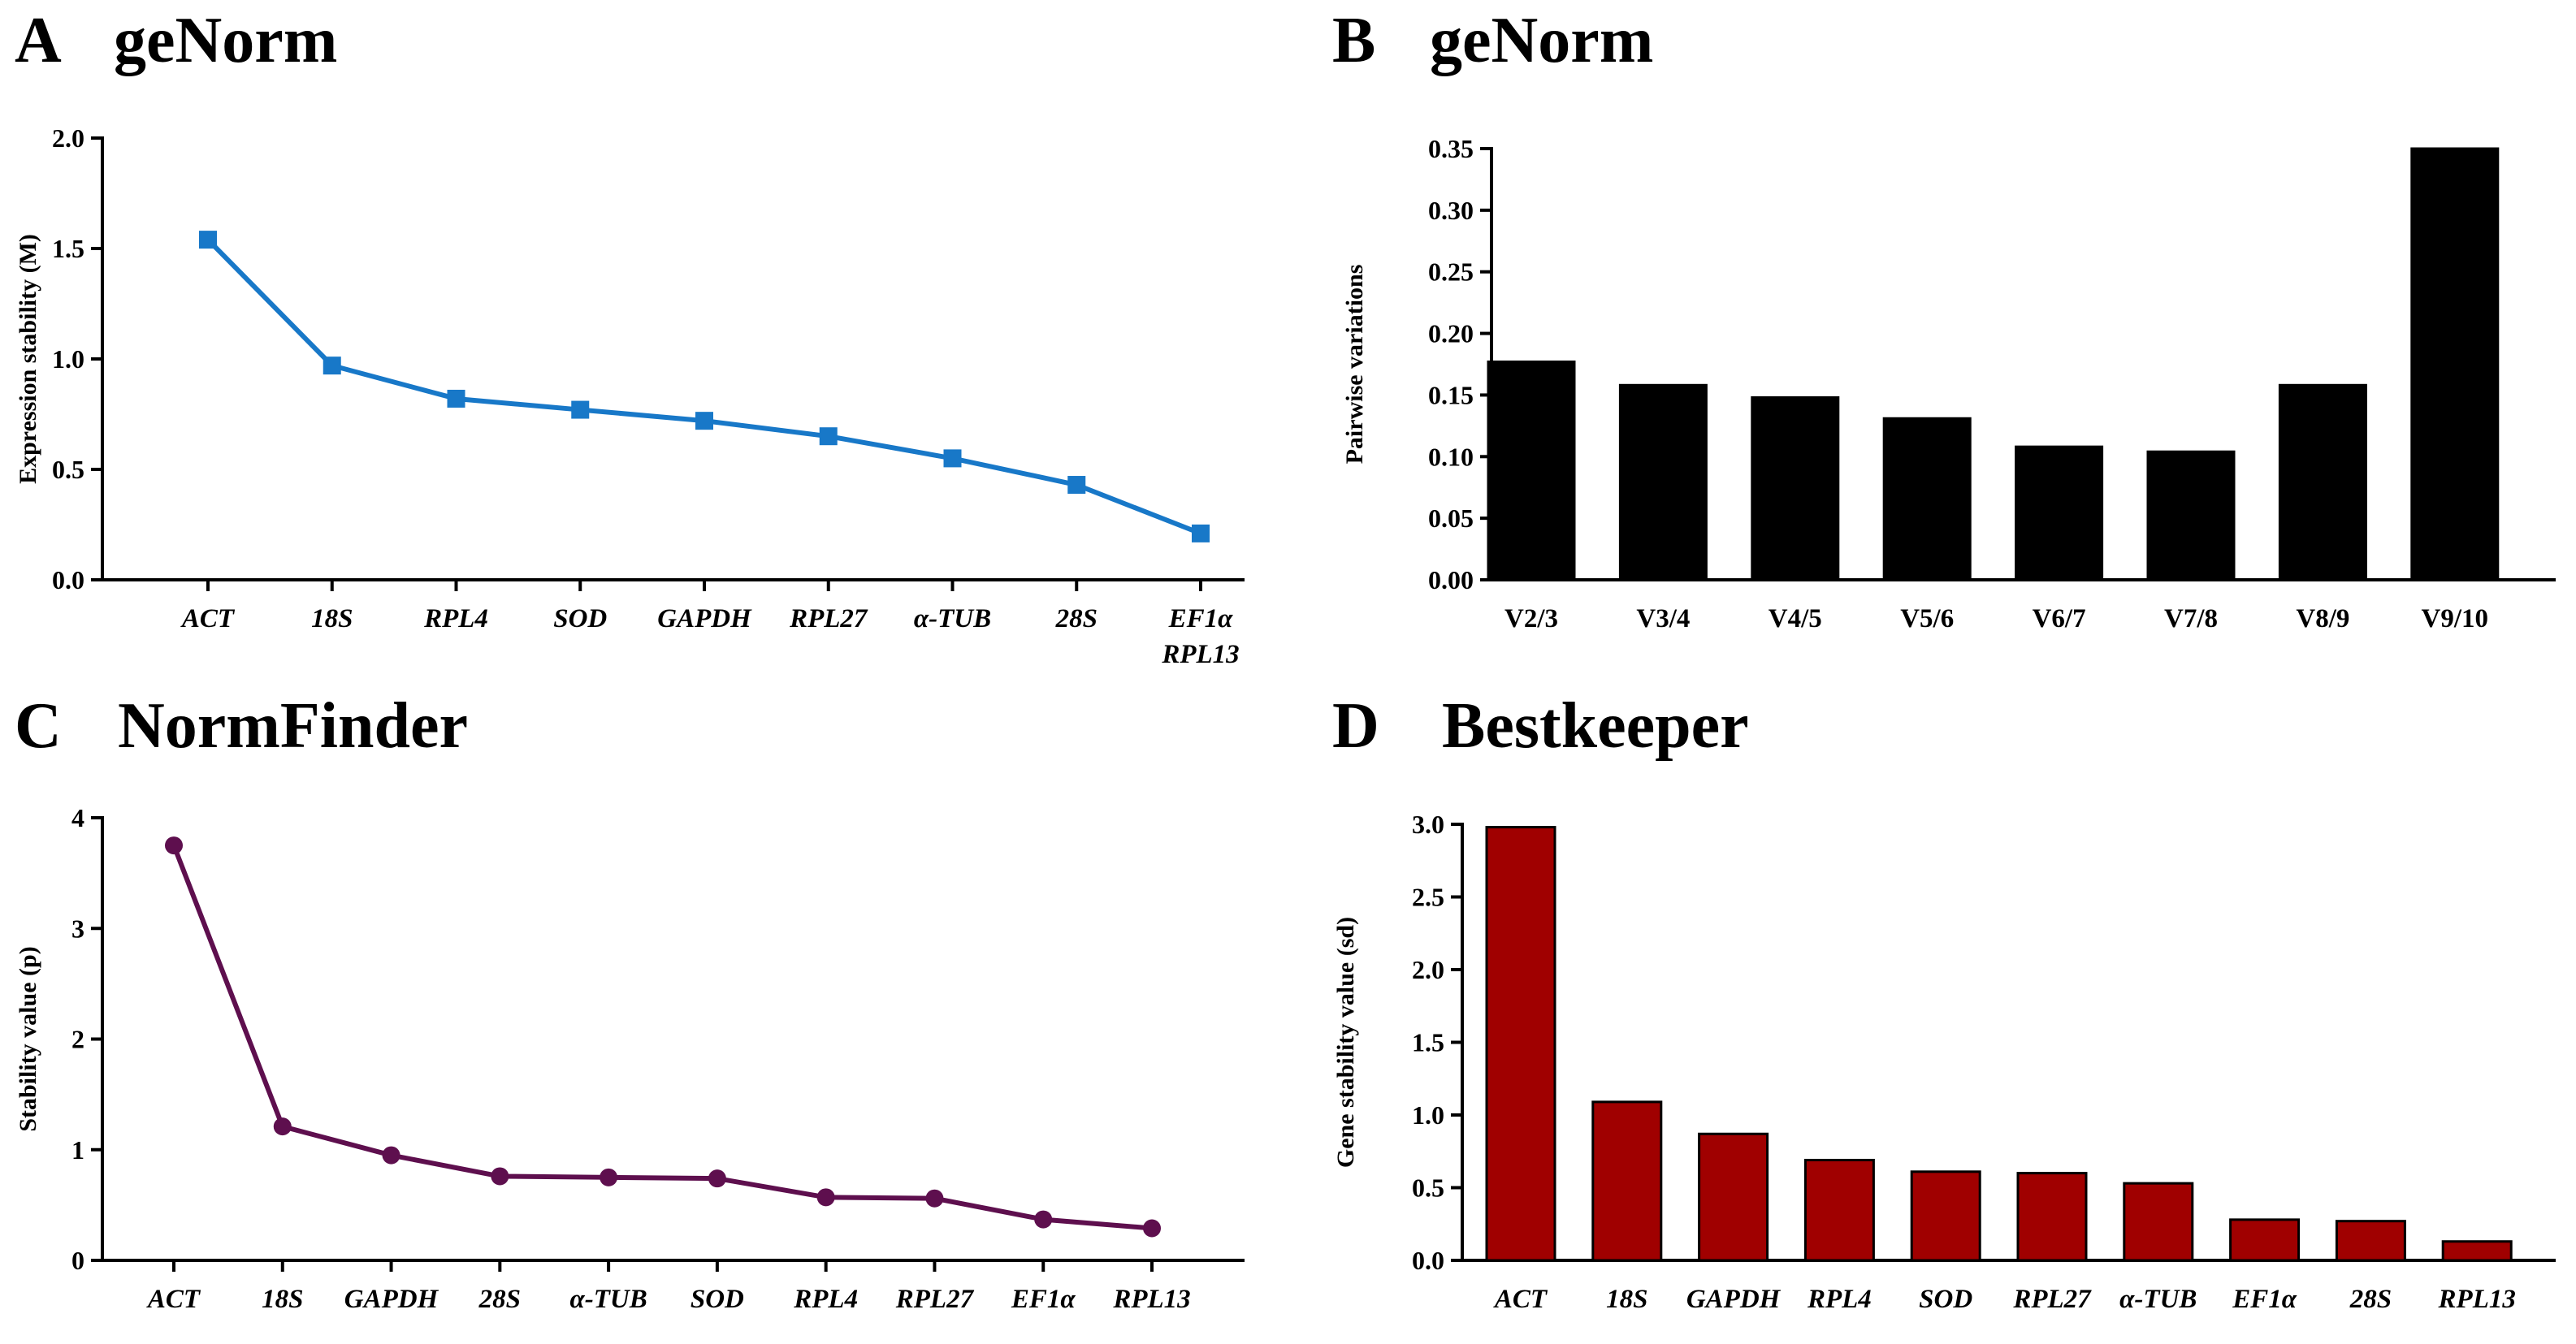 The width and height of the screenshot is (2576, 1344). I want to click on point-rpl4, so click(456, 398).